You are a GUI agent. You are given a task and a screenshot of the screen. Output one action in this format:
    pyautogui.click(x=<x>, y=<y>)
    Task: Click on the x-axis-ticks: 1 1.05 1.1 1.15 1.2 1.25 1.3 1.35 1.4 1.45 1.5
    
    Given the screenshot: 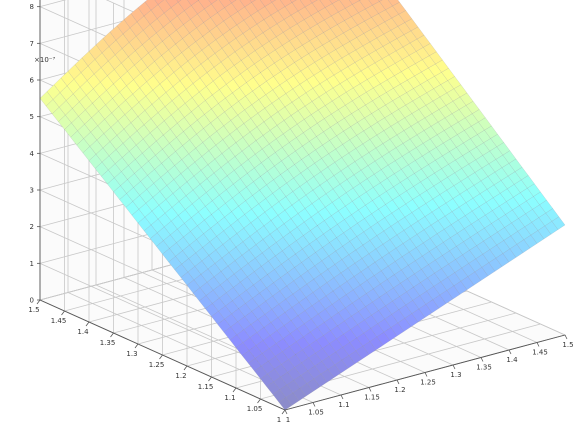 What is the action you would take?
    pyautogui.click(x=429, y=378)
    